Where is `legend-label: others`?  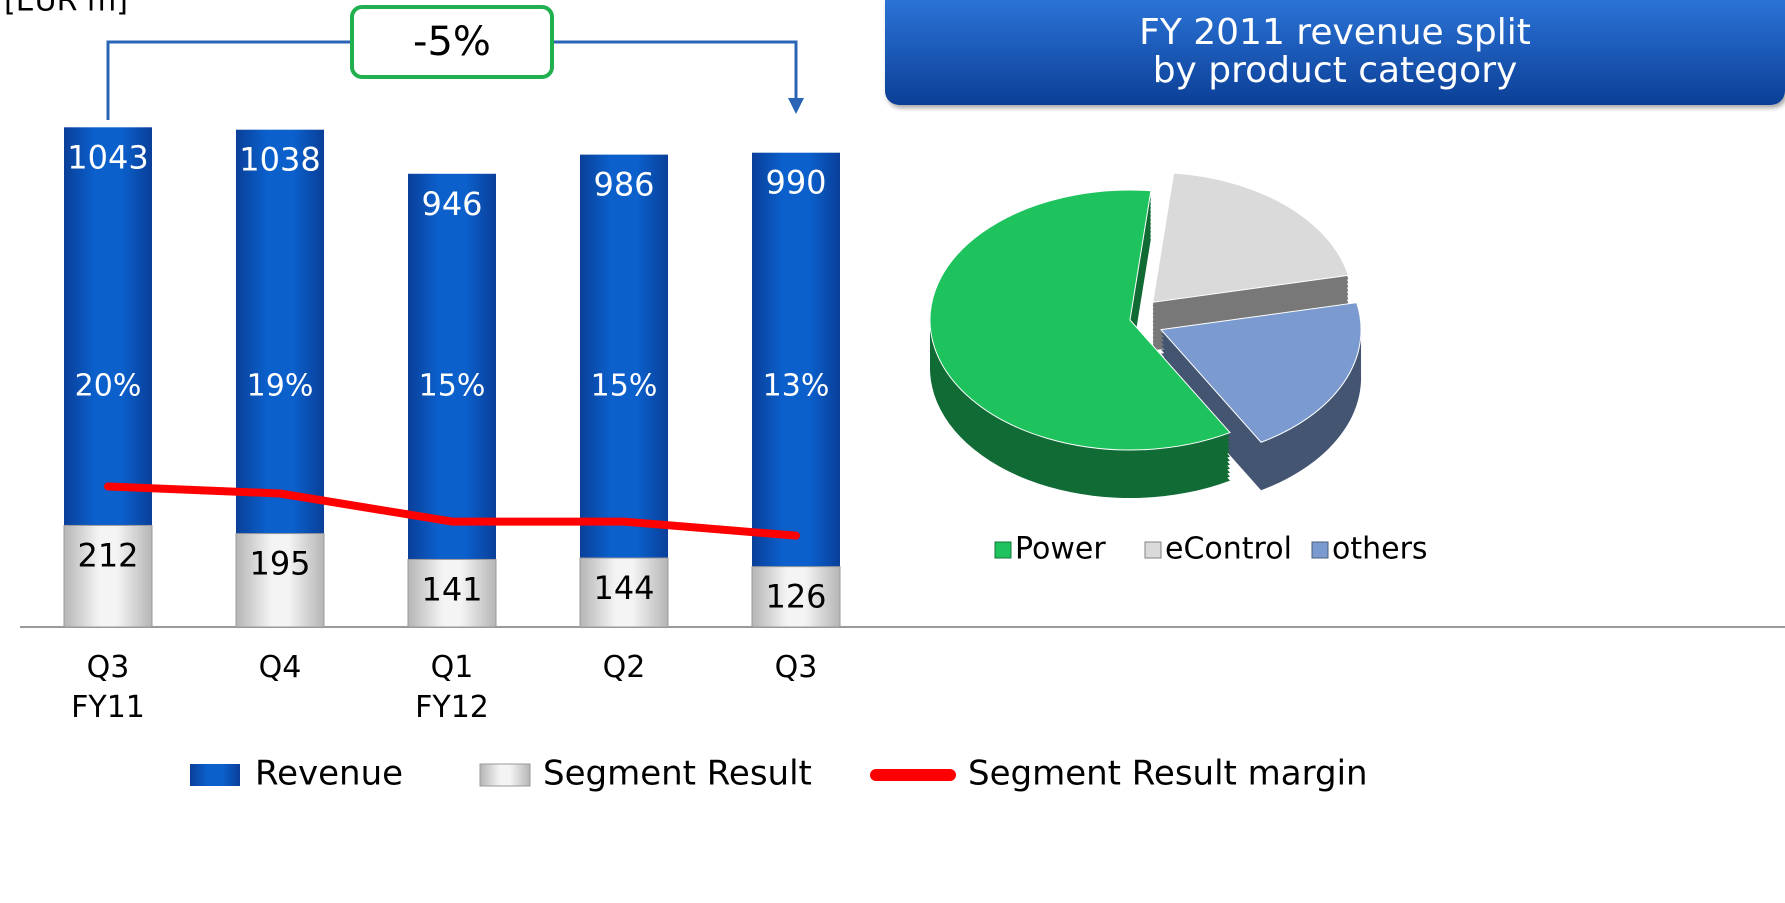
legend-label: others is located at coordinates (1380, 549).